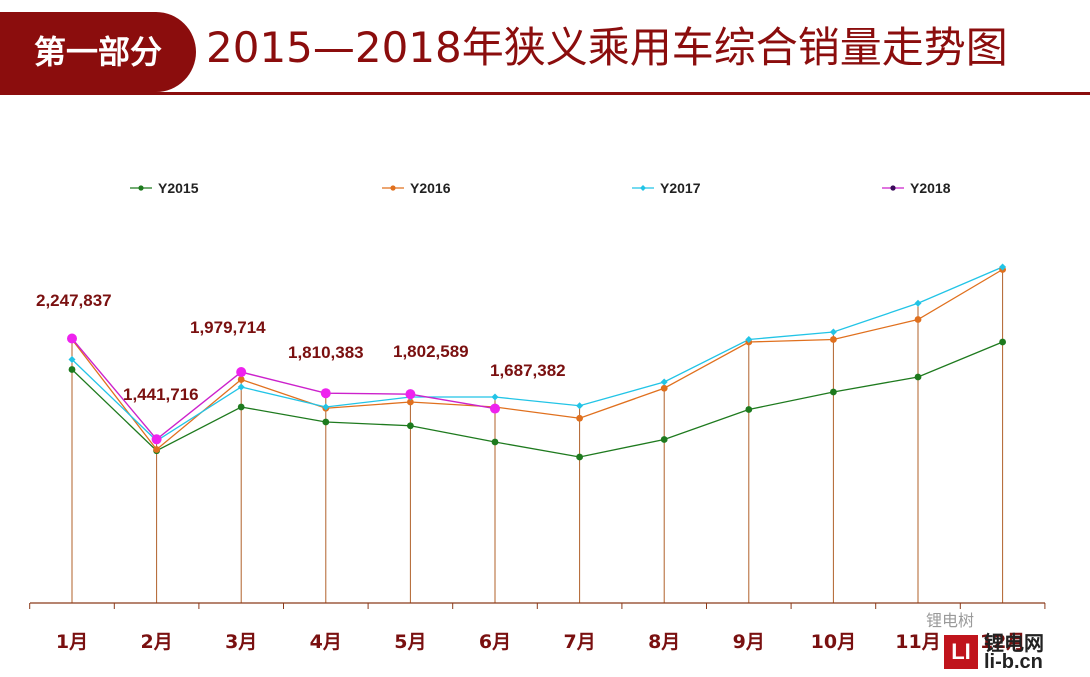 The image size is (1090, 677). I want to click on header: 第一部分 2015—2018年狭义乘用车综合销量走势图, so click(545, 48).